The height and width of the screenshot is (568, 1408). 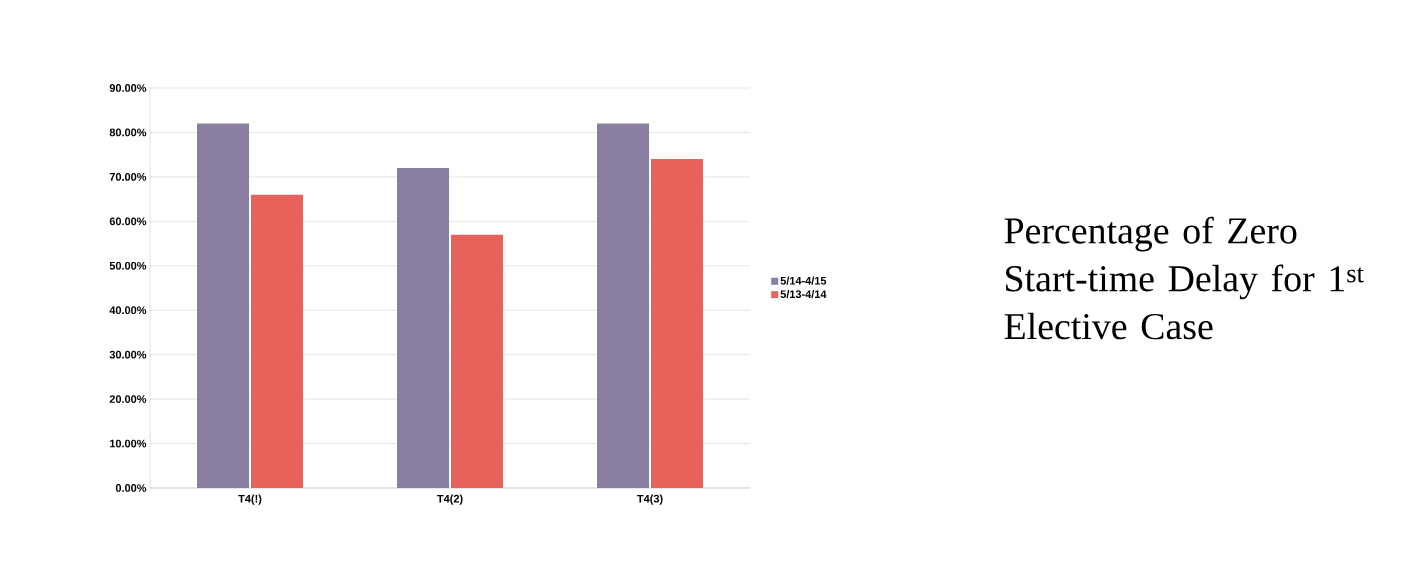 What do you see at coordinates (803, 280) in the screenshot?
I see `legend-label: 5/14-4/15` at bounding box center [803, 280].